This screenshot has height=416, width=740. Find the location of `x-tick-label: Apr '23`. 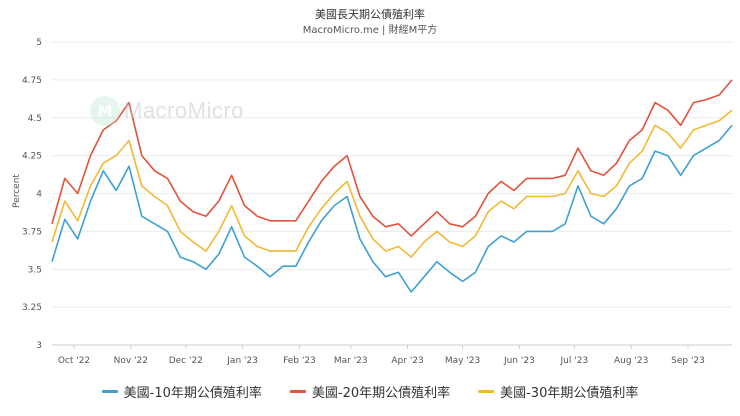

x-tick-label: Apr '23 is located at coordinates (407, 361).